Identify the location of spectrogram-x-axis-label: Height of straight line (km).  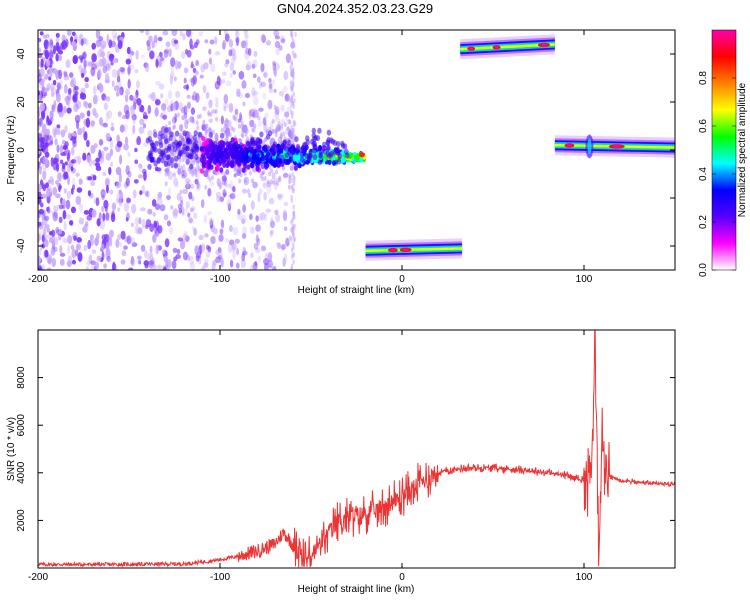
(356, 290).